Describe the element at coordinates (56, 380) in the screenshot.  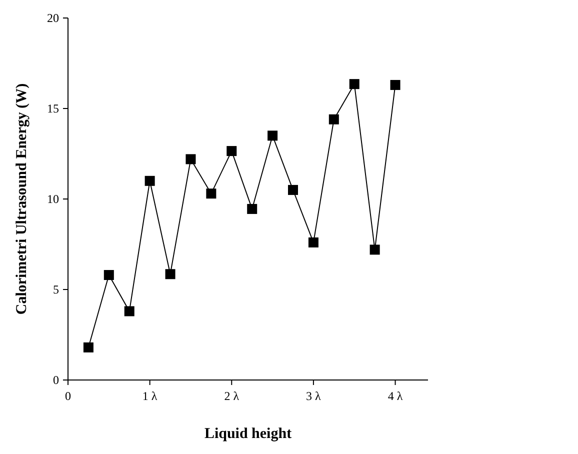
I see `y-tick-label: 0` at that location.